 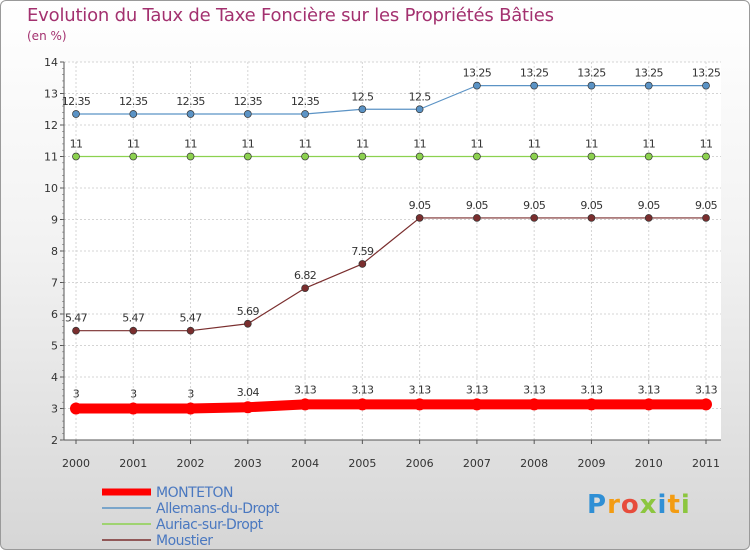 I want to click on data-label: 3.04, so click(x=248, y=392).